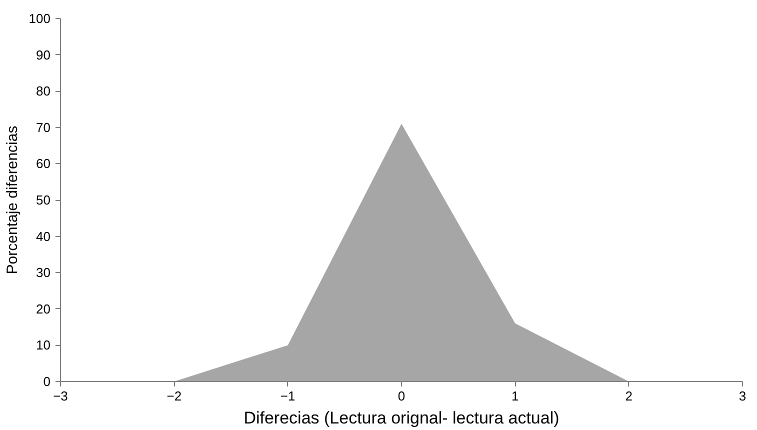  What do you see at coordinates (43, 91) in the screenshot?
I see `y-tick-label: 80` at bounding box center [43, 91].